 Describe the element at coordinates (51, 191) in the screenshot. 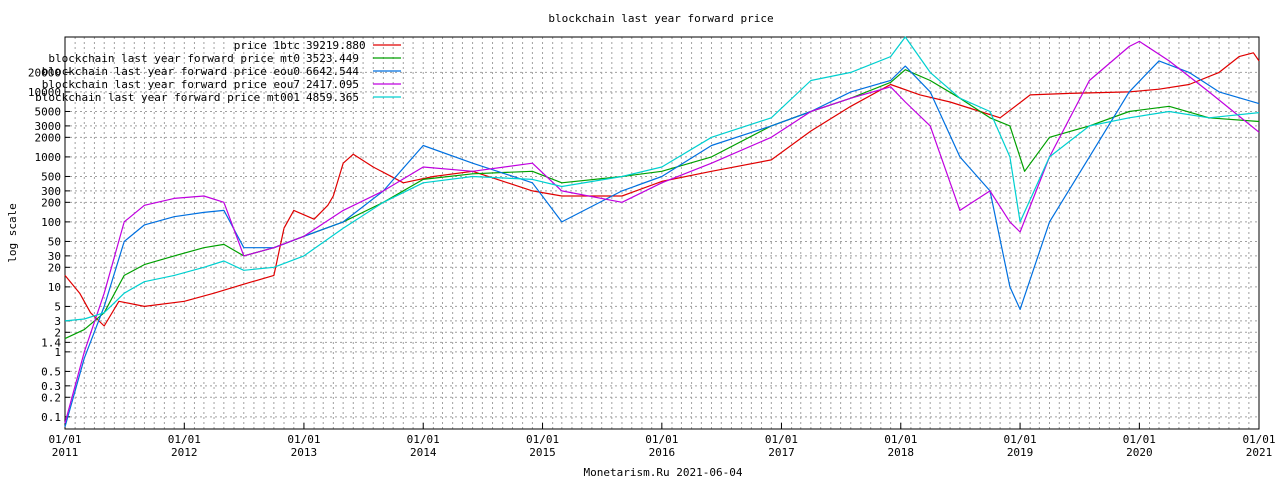

I see `y-tick-label: 300` at that location.